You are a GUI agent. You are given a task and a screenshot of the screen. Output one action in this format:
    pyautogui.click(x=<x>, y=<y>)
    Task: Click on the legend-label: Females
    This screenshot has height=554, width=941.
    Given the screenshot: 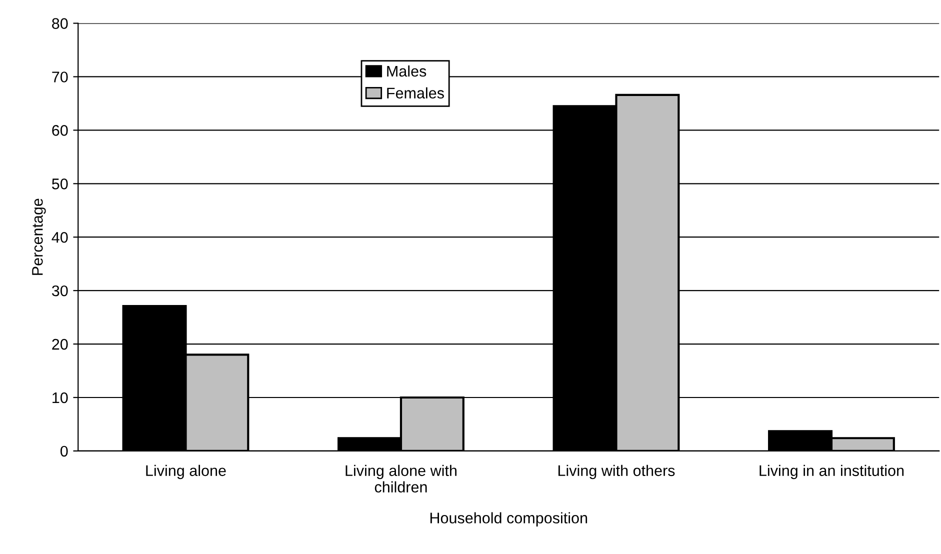 What is the action you would take?
    pyautogui.click(x=415, y=93)
    